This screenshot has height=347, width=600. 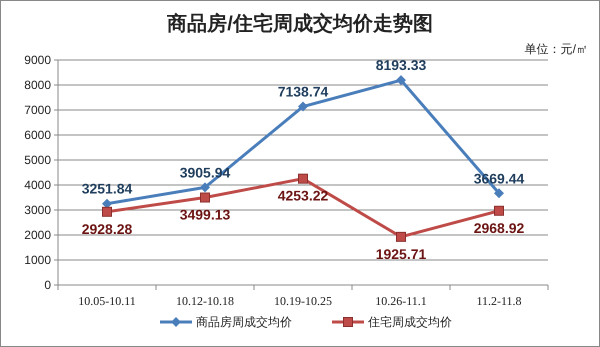 What do you see at coordinates (38, 85) in the screenshot?
I see `y-tick-label: 8000` at bounding box center [38, 85].